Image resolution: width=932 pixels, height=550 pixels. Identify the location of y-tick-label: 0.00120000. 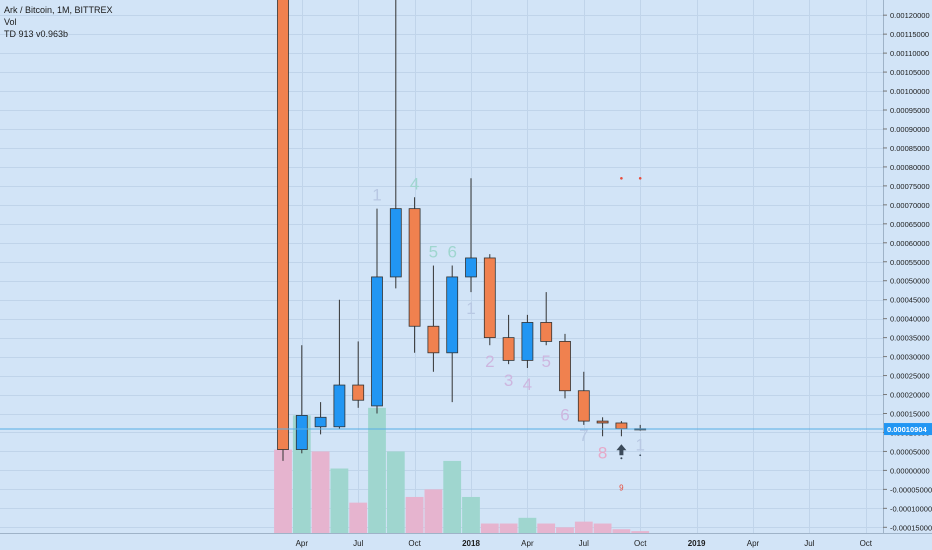
(910, 15).